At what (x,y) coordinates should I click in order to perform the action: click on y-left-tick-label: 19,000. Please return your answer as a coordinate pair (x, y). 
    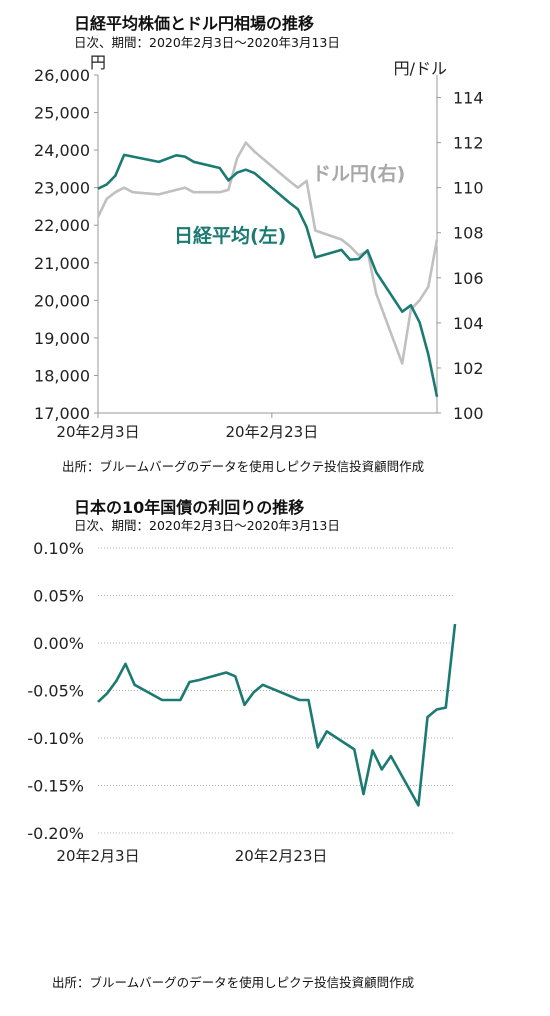
    Looking at the image, I should click on (62, 338).